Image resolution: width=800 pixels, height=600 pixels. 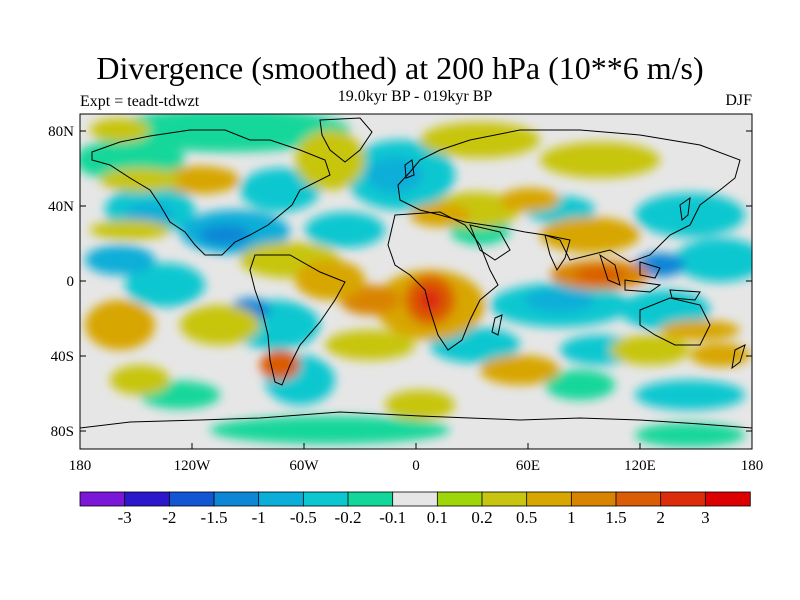 What do you see at coordinates (571, 517) in the screenshot?
I see `colorbar-label: 1` at bounding box center [571, 517].